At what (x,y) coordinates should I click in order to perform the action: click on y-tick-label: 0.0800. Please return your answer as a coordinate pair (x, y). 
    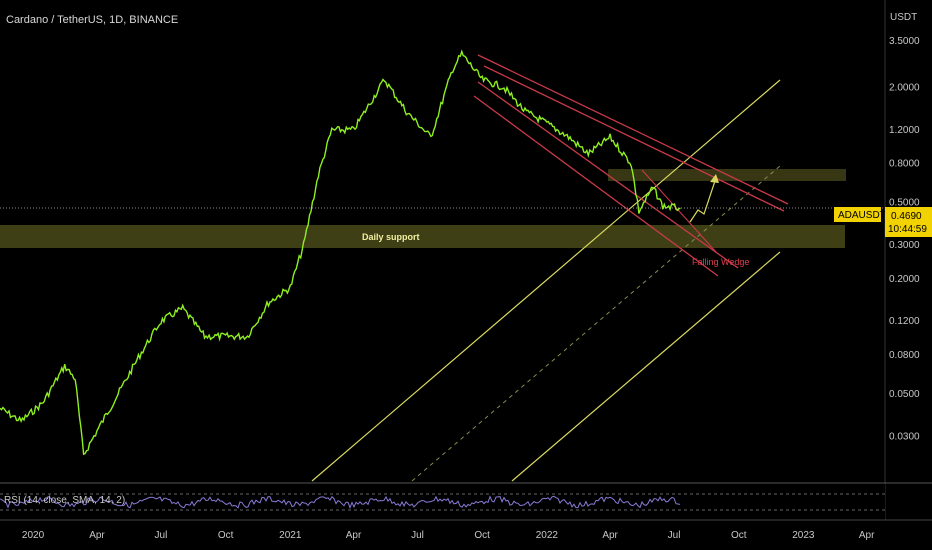
    Looking at the image, I should click on (904, 355).